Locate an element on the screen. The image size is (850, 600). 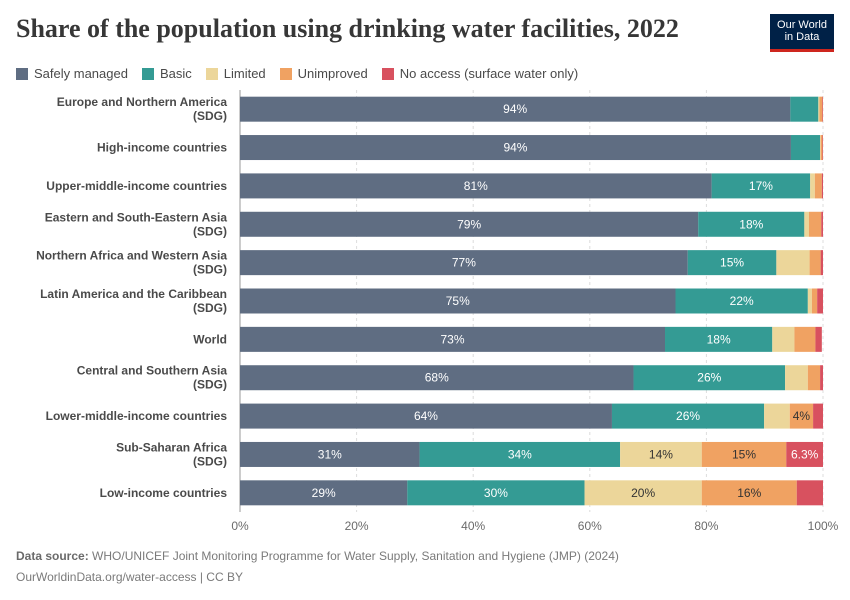
category-label: Upper-middle-income countries is located at coordinates (136, 186).